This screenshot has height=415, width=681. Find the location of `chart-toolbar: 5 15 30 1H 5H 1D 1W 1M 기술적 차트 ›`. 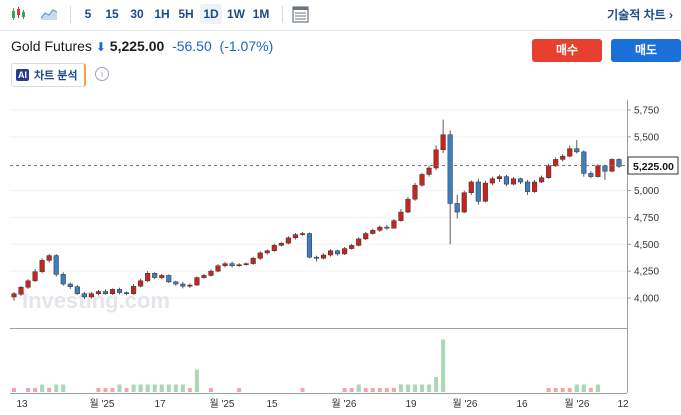

chart-toolbar: 5 15 30 1H 5H 1D 1W 1M 기술적 차트 › is located at coordinates (340, 15).